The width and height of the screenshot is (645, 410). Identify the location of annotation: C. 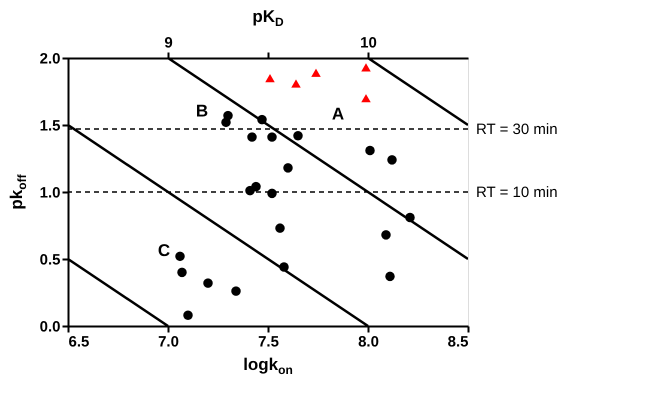
(164, 250).